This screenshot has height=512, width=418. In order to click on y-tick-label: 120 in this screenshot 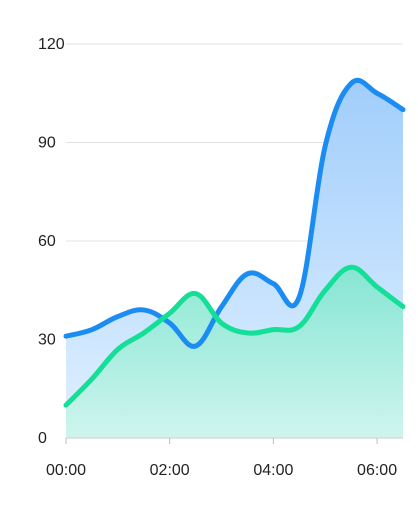, I will do `click(51, 44)`.